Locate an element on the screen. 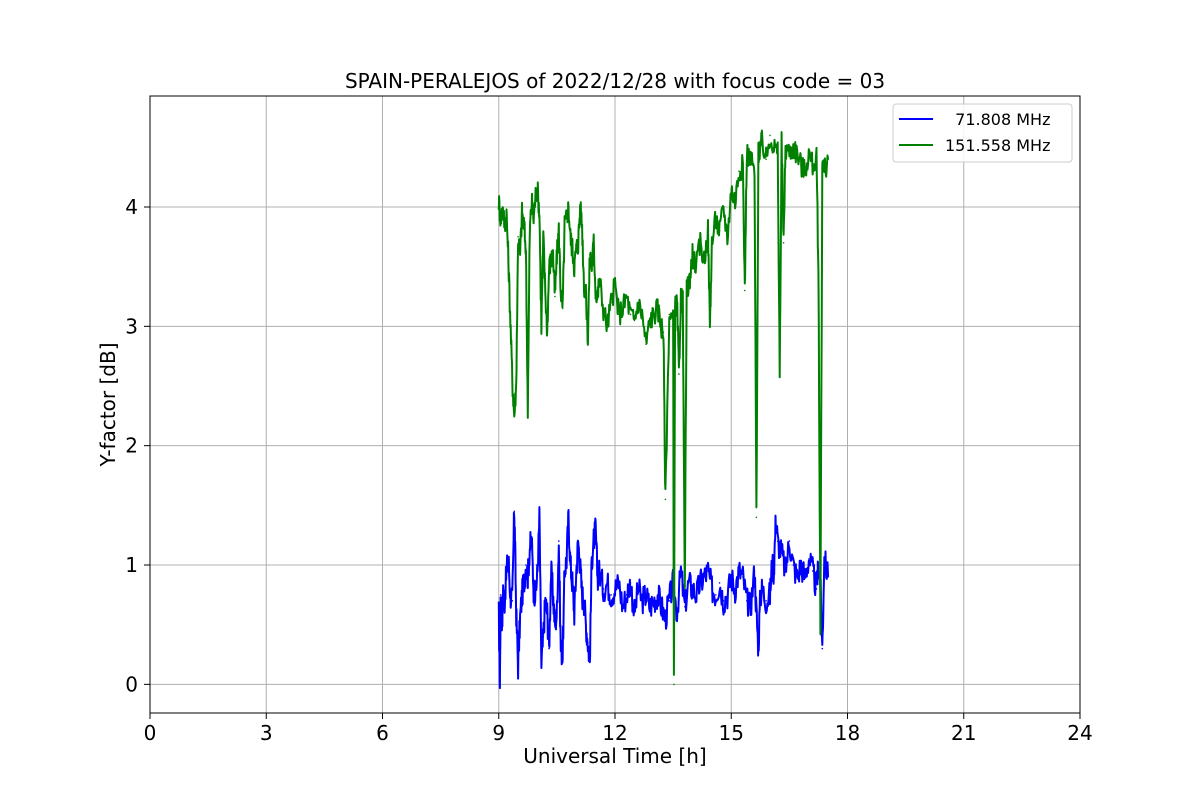 The image size is (1200, 800). y-tick-label: 0 is located at coordinates (131, 684).